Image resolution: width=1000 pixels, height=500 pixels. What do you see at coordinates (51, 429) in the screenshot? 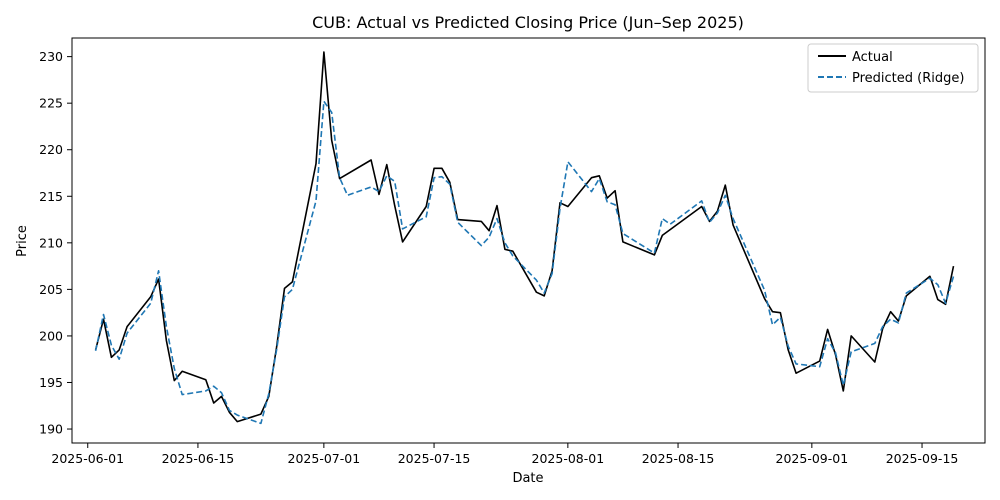
I see `y-tick-label: 190` at bounding box center [51, 429].